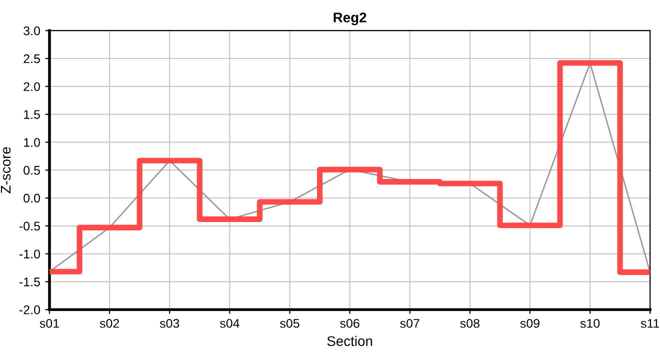 The image size is (660, 360). I want to click on y-tick-label: -1.0, so click(29, 254).